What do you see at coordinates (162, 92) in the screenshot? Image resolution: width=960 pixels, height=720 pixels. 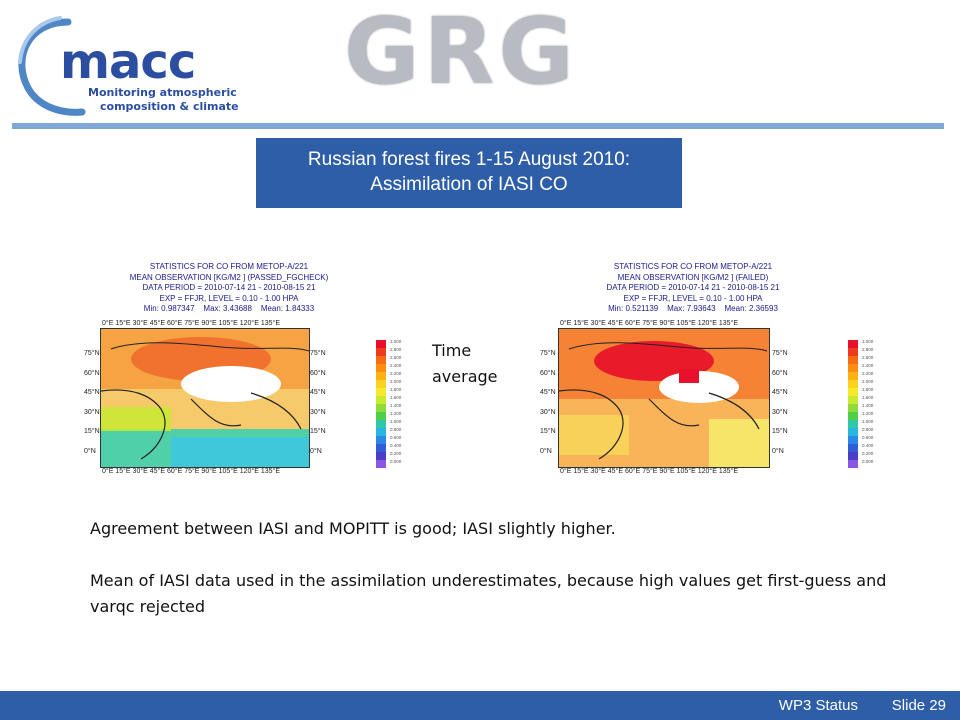 I see `macc-tagline-line1: Monitoring atmospheric` at bounding box center [162, 92].